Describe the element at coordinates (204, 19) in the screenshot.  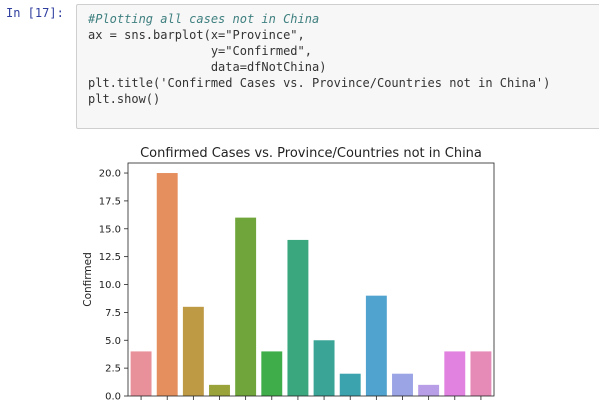
I see `code-line-comment: #Plotting all cases not in China` at that location.